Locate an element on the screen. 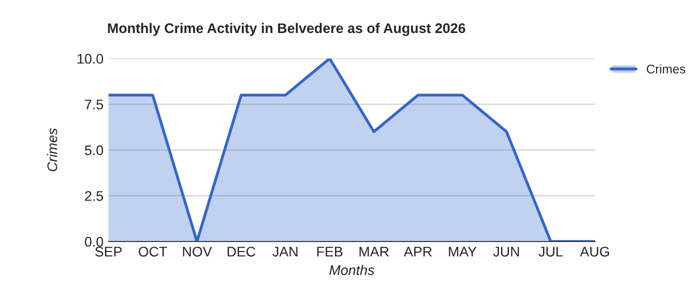 Image resolution: width=700 pixels, height=300 pixels. x-tick-label: OCT is located at coordinates (153, 251).